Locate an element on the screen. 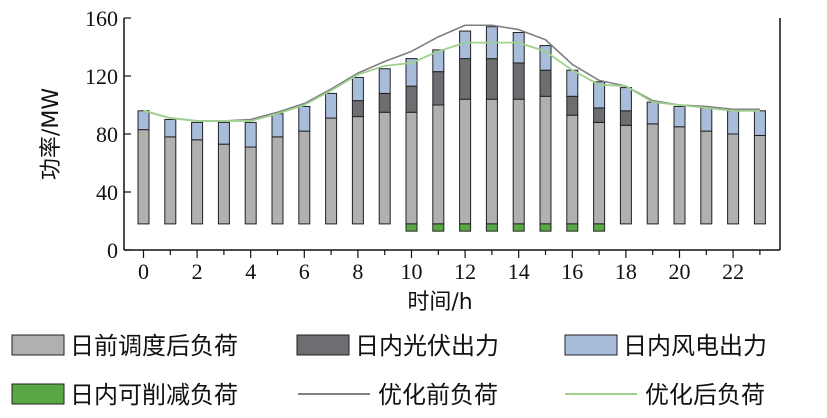 This screenshot has height=418, width=827. x-tick-label: 22 is located at coordinates (733, 271).